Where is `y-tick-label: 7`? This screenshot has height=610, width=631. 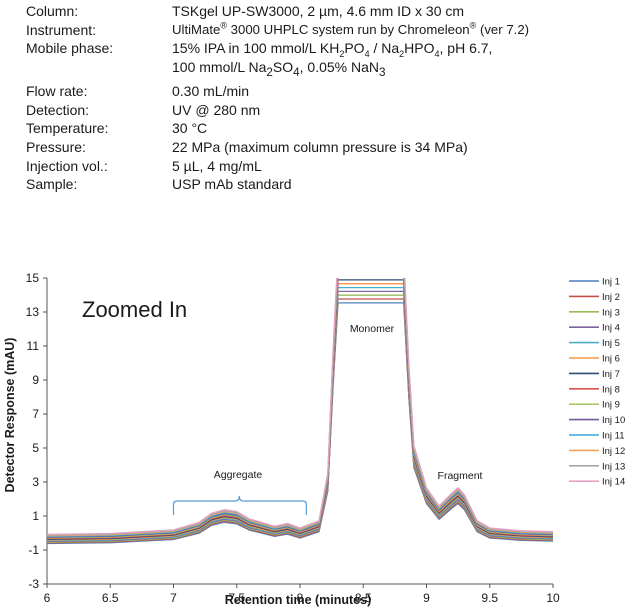
y-tick-label: 7 is located at coordinates (35, 414).